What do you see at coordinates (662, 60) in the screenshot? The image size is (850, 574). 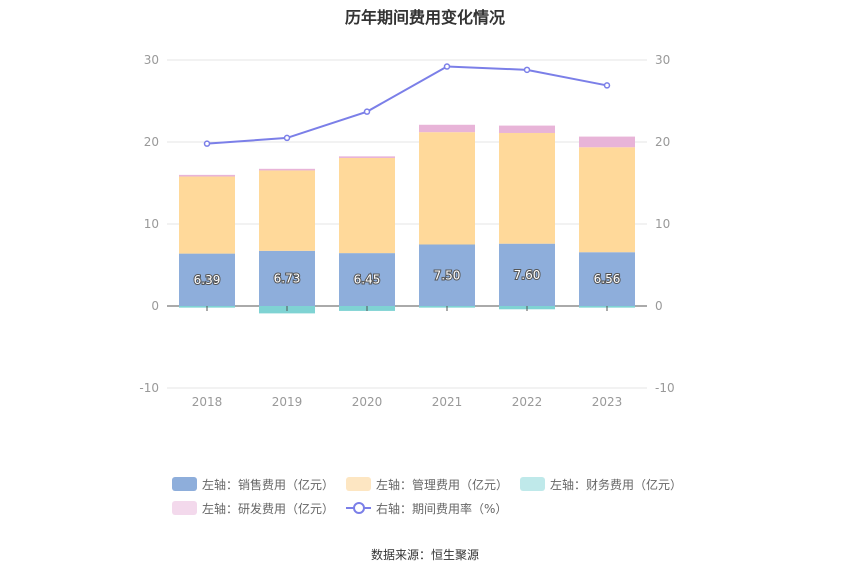 I see `right-tick-label: 30` at bounding box center [662, 60].